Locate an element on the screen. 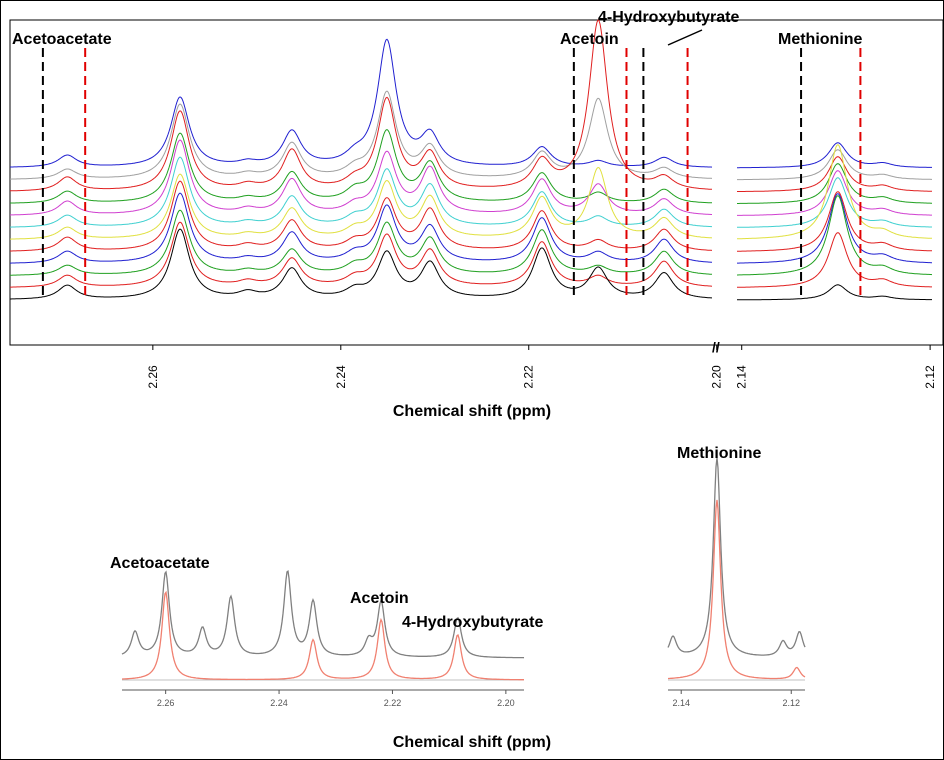  peak-label: Acetoin is located at coordinates (379, 598).